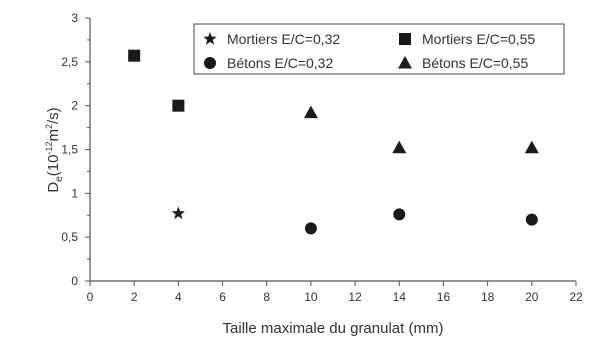 The image size is (592, 347). What do you see at coordinates (532, 297) in the screenshot?
I see `x-tick-label: 20` at bounding box center [532, 297].